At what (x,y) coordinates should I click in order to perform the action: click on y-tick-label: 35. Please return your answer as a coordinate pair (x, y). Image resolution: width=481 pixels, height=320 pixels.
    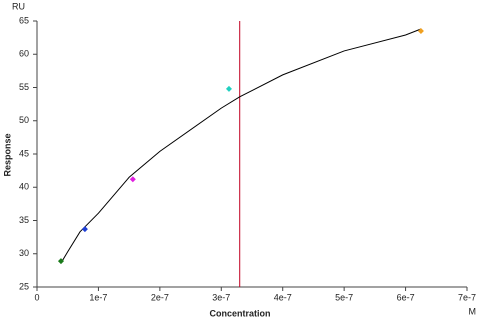
    Looking at the image, I should click on (24, 220).